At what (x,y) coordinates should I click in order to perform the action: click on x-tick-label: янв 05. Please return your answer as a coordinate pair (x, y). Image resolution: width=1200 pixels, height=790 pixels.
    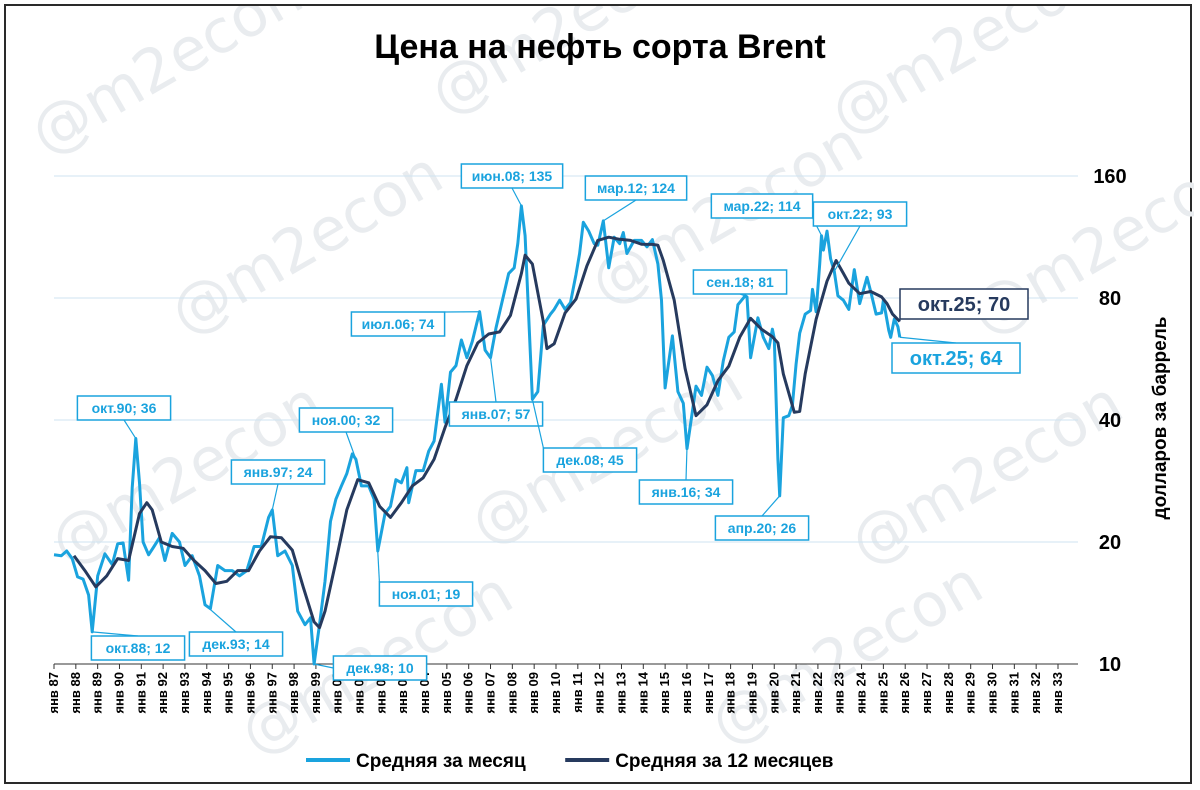
    Looking at the image, I should click on (446, 693).